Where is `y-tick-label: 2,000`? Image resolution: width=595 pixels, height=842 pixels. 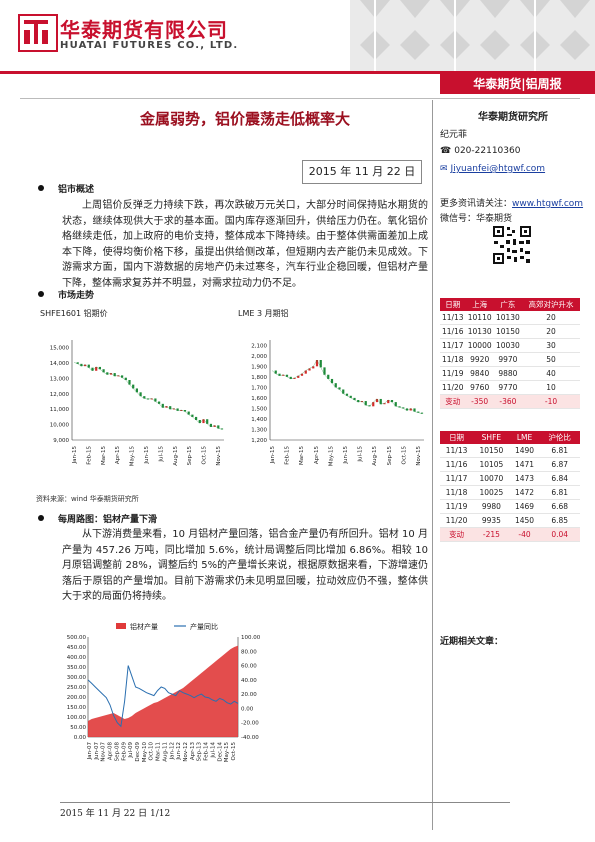
y-tick-label: 2,000 is located at coordinates (259, 357).